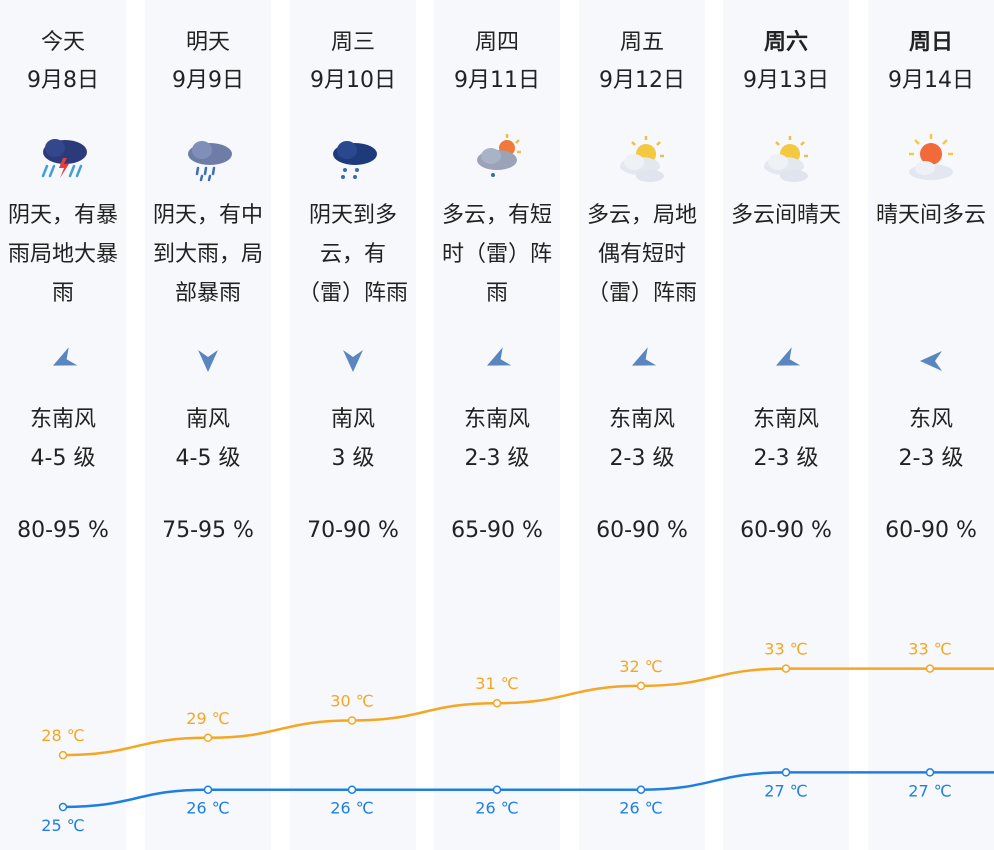 Image resolution: width=994 pixels, height=850 pixels. Describe the element at coordinates (207, 254) in the screenshot. I see `weather-description: 阴天，有中 到大雨，局 部暴雨` at that location.